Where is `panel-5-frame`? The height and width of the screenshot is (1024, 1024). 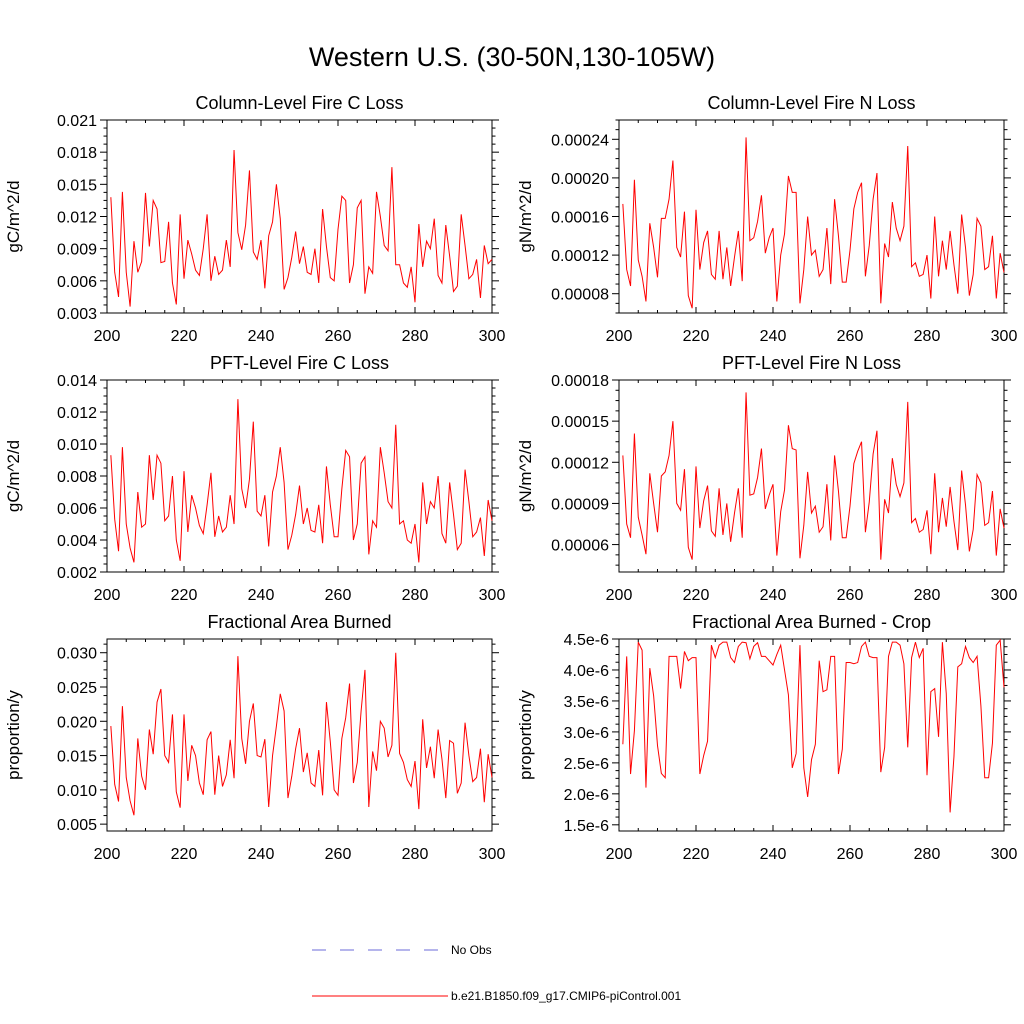
panel-5-frame is located at coordinates (299, 735).